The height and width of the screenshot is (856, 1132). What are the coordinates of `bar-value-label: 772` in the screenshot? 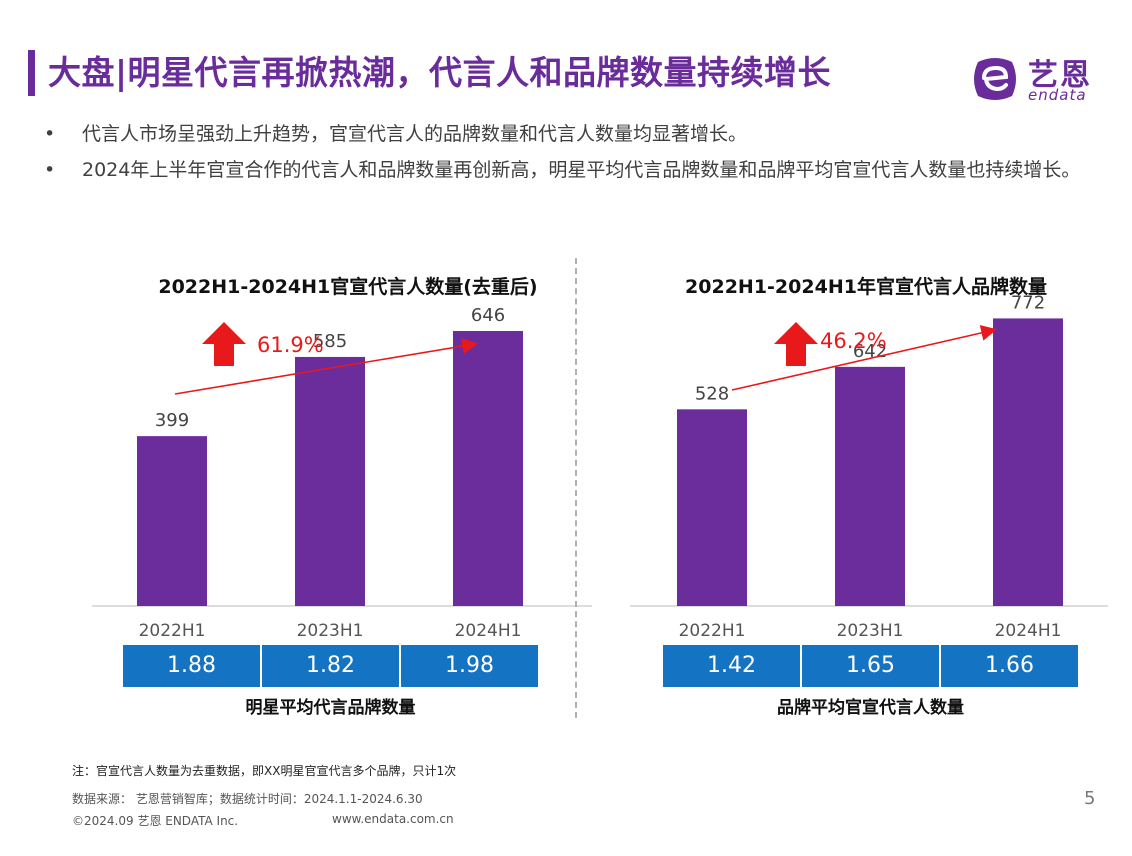 It's located at (1028, 302).